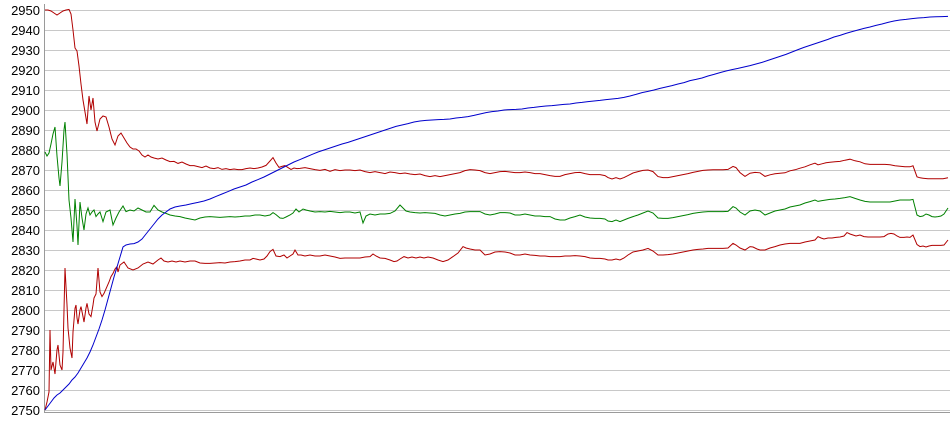  What do you see at coordinates (25, 230) in the screenshot?
I see `y-axis-tick-label: 2840` at bounding box center [25, 230].